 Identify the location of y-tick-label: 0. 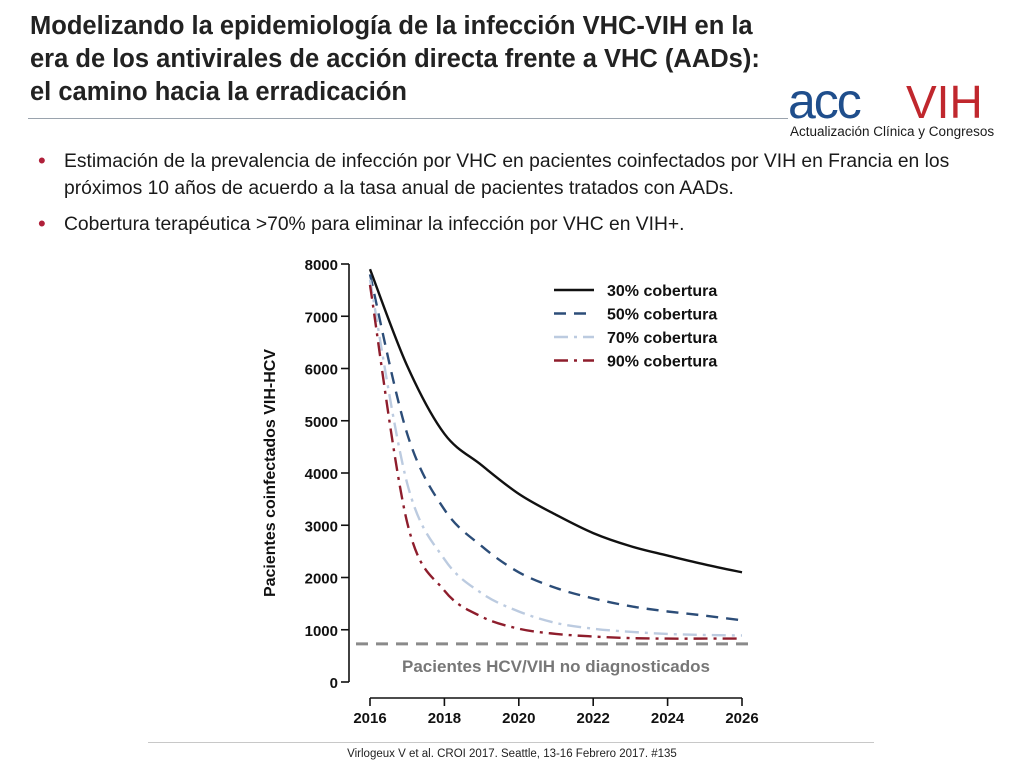
(334, 683).